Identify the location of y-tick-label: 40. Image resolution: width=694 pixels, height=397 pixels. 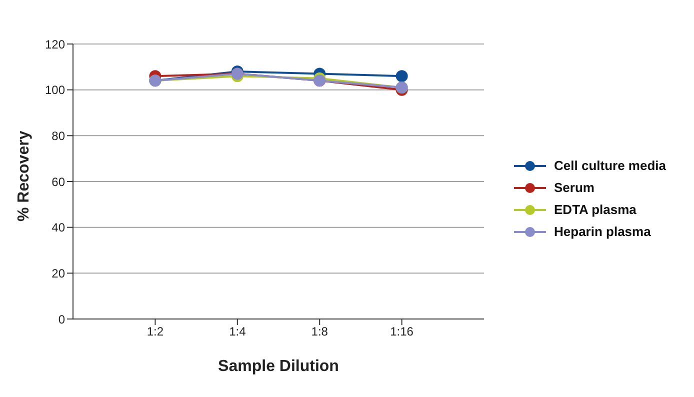
(59, 227).